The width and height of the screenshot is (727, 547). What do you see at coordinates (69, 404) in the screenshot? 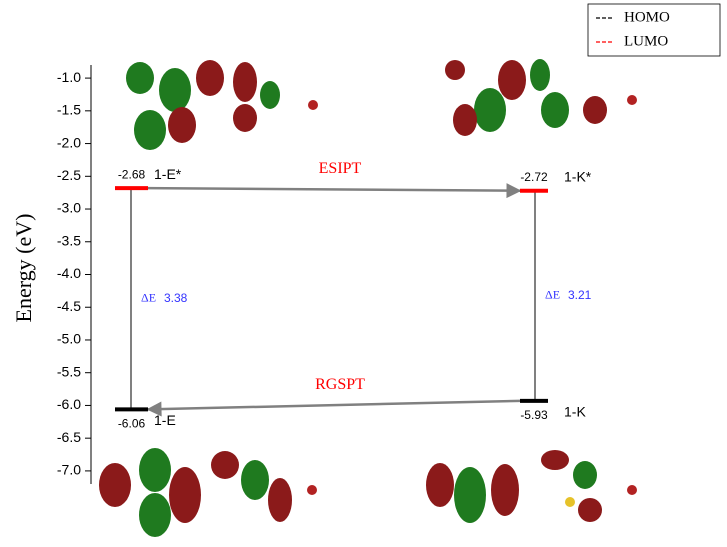
I see `y-tick-label: -6.0` at bounding box center [69, 404].